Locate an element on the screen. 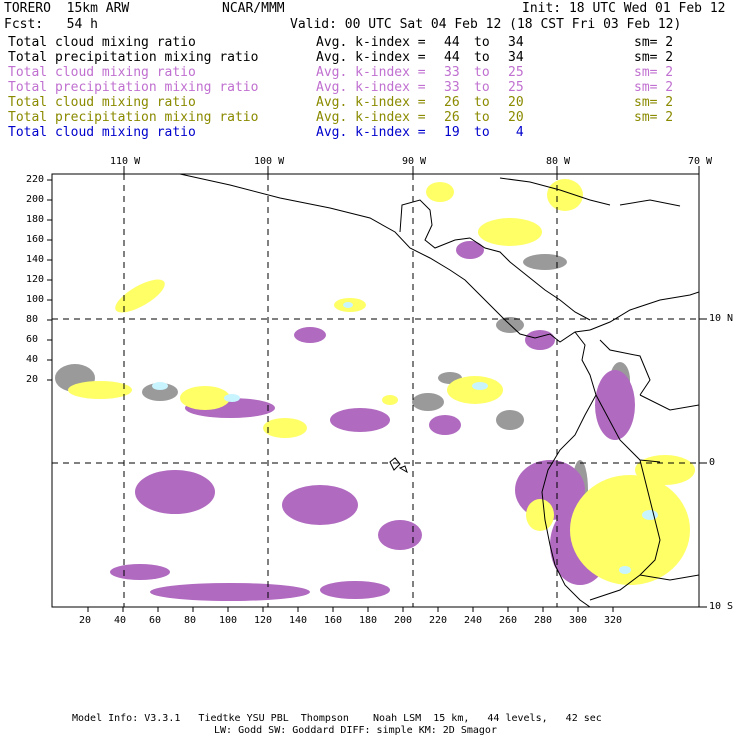  border-colombia is located at coordinates (625, 367).